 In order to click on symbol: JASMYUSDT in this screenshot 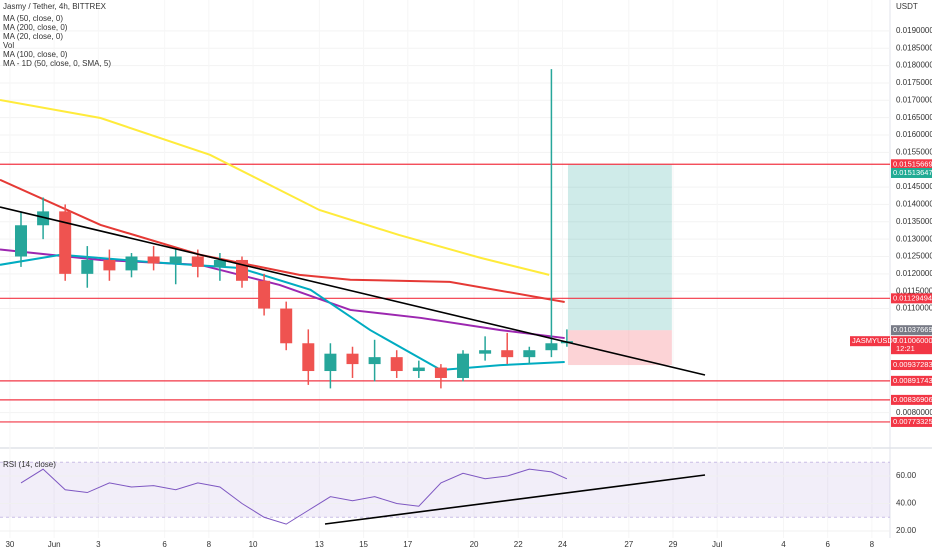, I will do `click(875, 340)`.